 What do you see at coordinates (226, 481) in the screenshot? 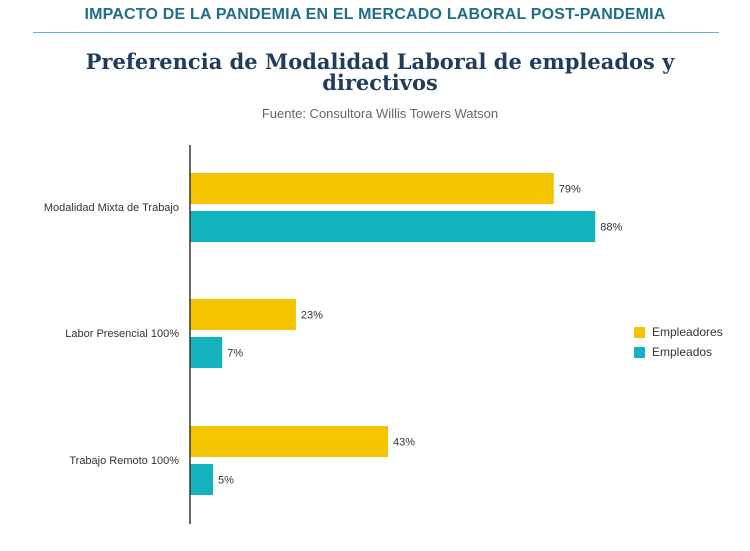
I see `data-label-remoto-empleados: 5%` at bounding box center [226, 481].